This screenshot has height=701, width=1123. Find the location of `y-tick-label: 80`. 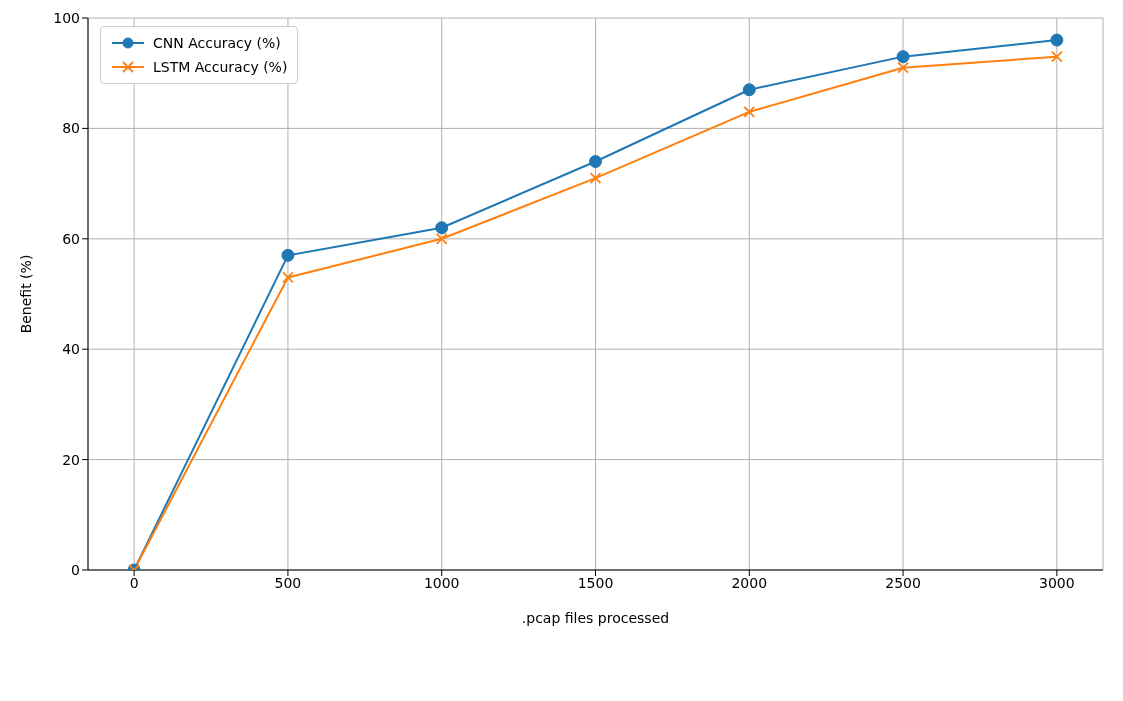

y-tick-label: 80 is located at coordinates (71, 128).